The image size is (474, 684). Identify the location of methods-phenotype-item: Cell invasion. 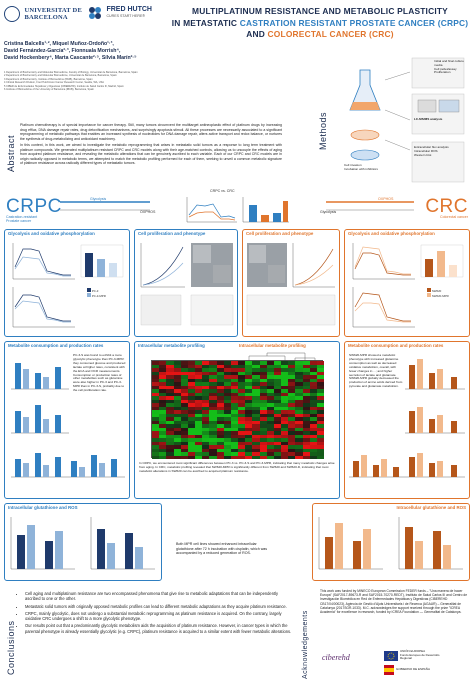
(353, 165).